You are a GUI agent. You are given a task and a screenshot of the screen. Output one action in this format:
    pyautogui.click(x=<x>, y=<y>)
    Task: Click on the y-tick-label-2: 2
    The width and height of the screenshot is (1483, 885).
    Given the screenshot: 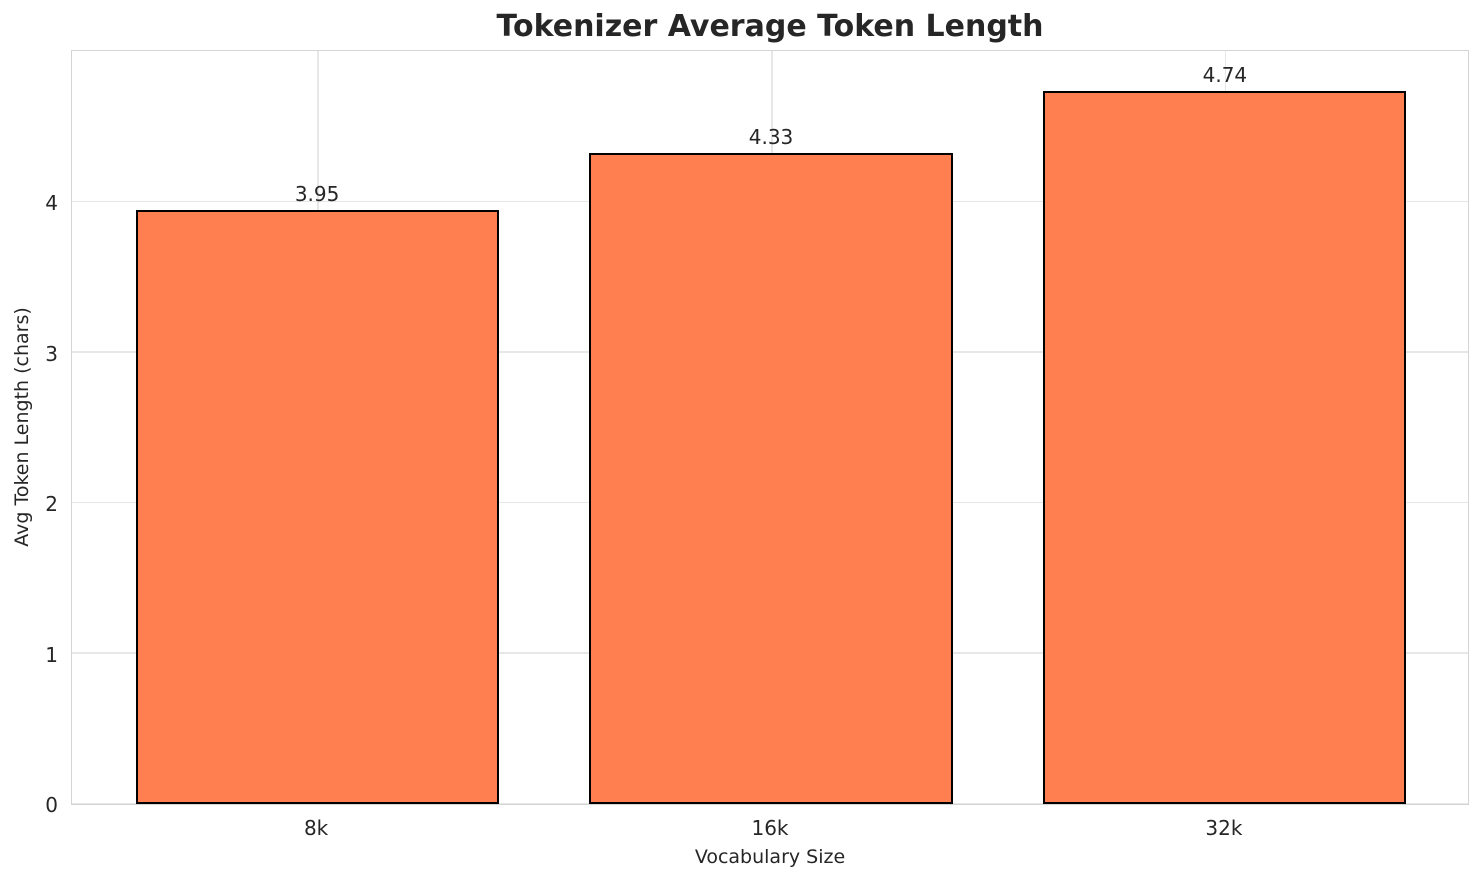 What is the action you would take?
    pyautogui.click(x=51, y=504)
    